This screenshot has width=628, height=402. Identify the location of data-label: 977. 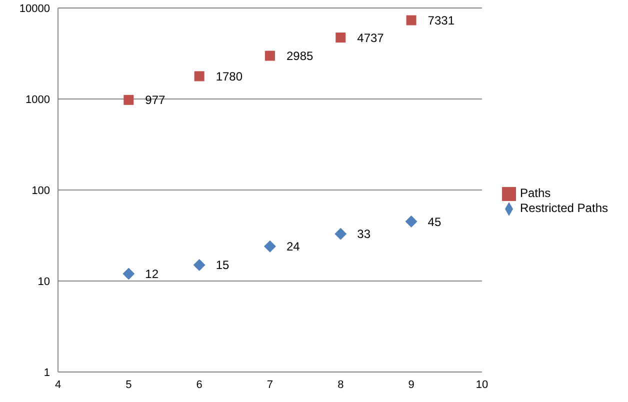
(155, 100).